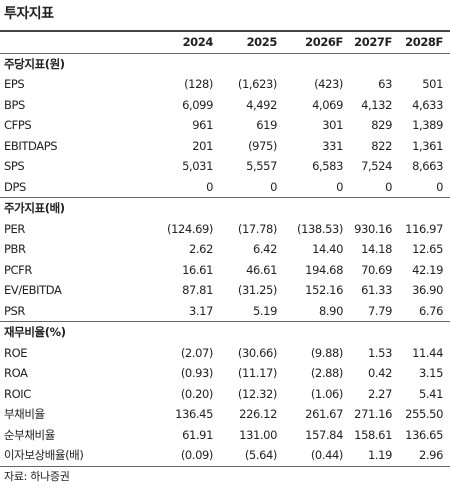 This screenshot has height=487, width=450. Describe the element at coordinates (70, 456) in the screenshot. I see `row-label: 이자보상배율(배)` at that location.